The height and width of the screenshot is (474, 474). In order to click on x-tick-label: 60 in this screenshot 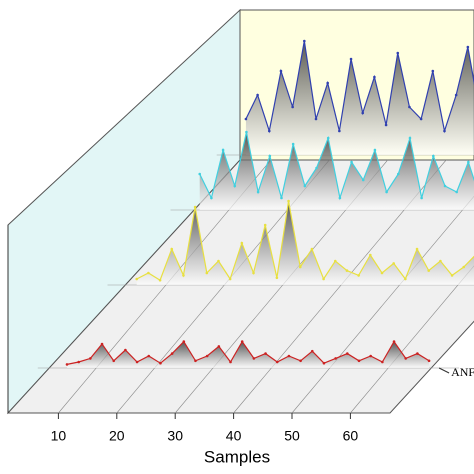, I will do `click(351, 436)`.